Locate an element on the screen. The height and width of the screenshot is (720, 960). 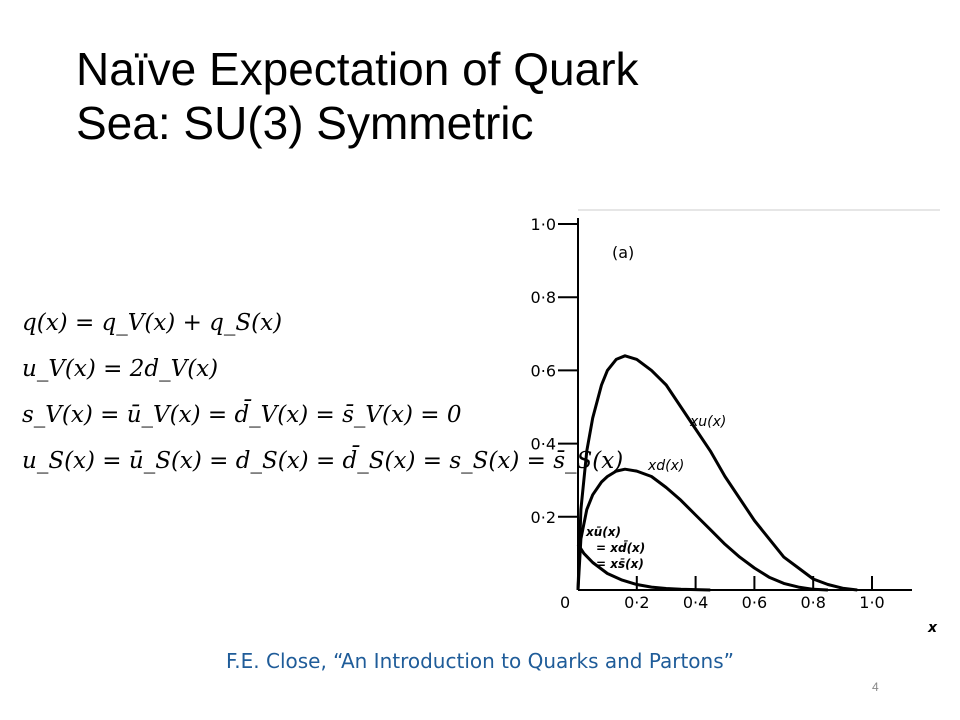
series-xd-curve is located at coordinates (702, 529).